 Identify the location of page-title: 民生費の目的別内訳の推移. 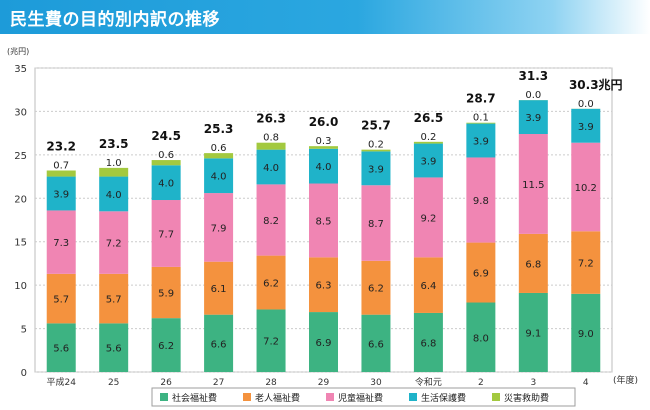
(115, 20).